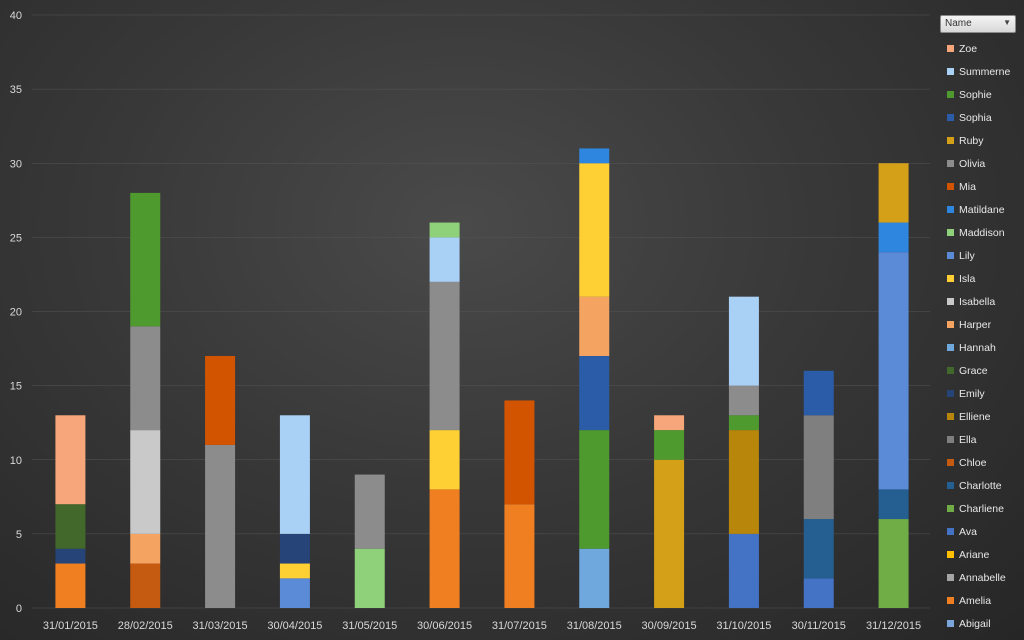 The image size is (1024, 640). Describe the element at coordinates (968, 439) in the screenshot. I see `legend-label: Ella` at that location.